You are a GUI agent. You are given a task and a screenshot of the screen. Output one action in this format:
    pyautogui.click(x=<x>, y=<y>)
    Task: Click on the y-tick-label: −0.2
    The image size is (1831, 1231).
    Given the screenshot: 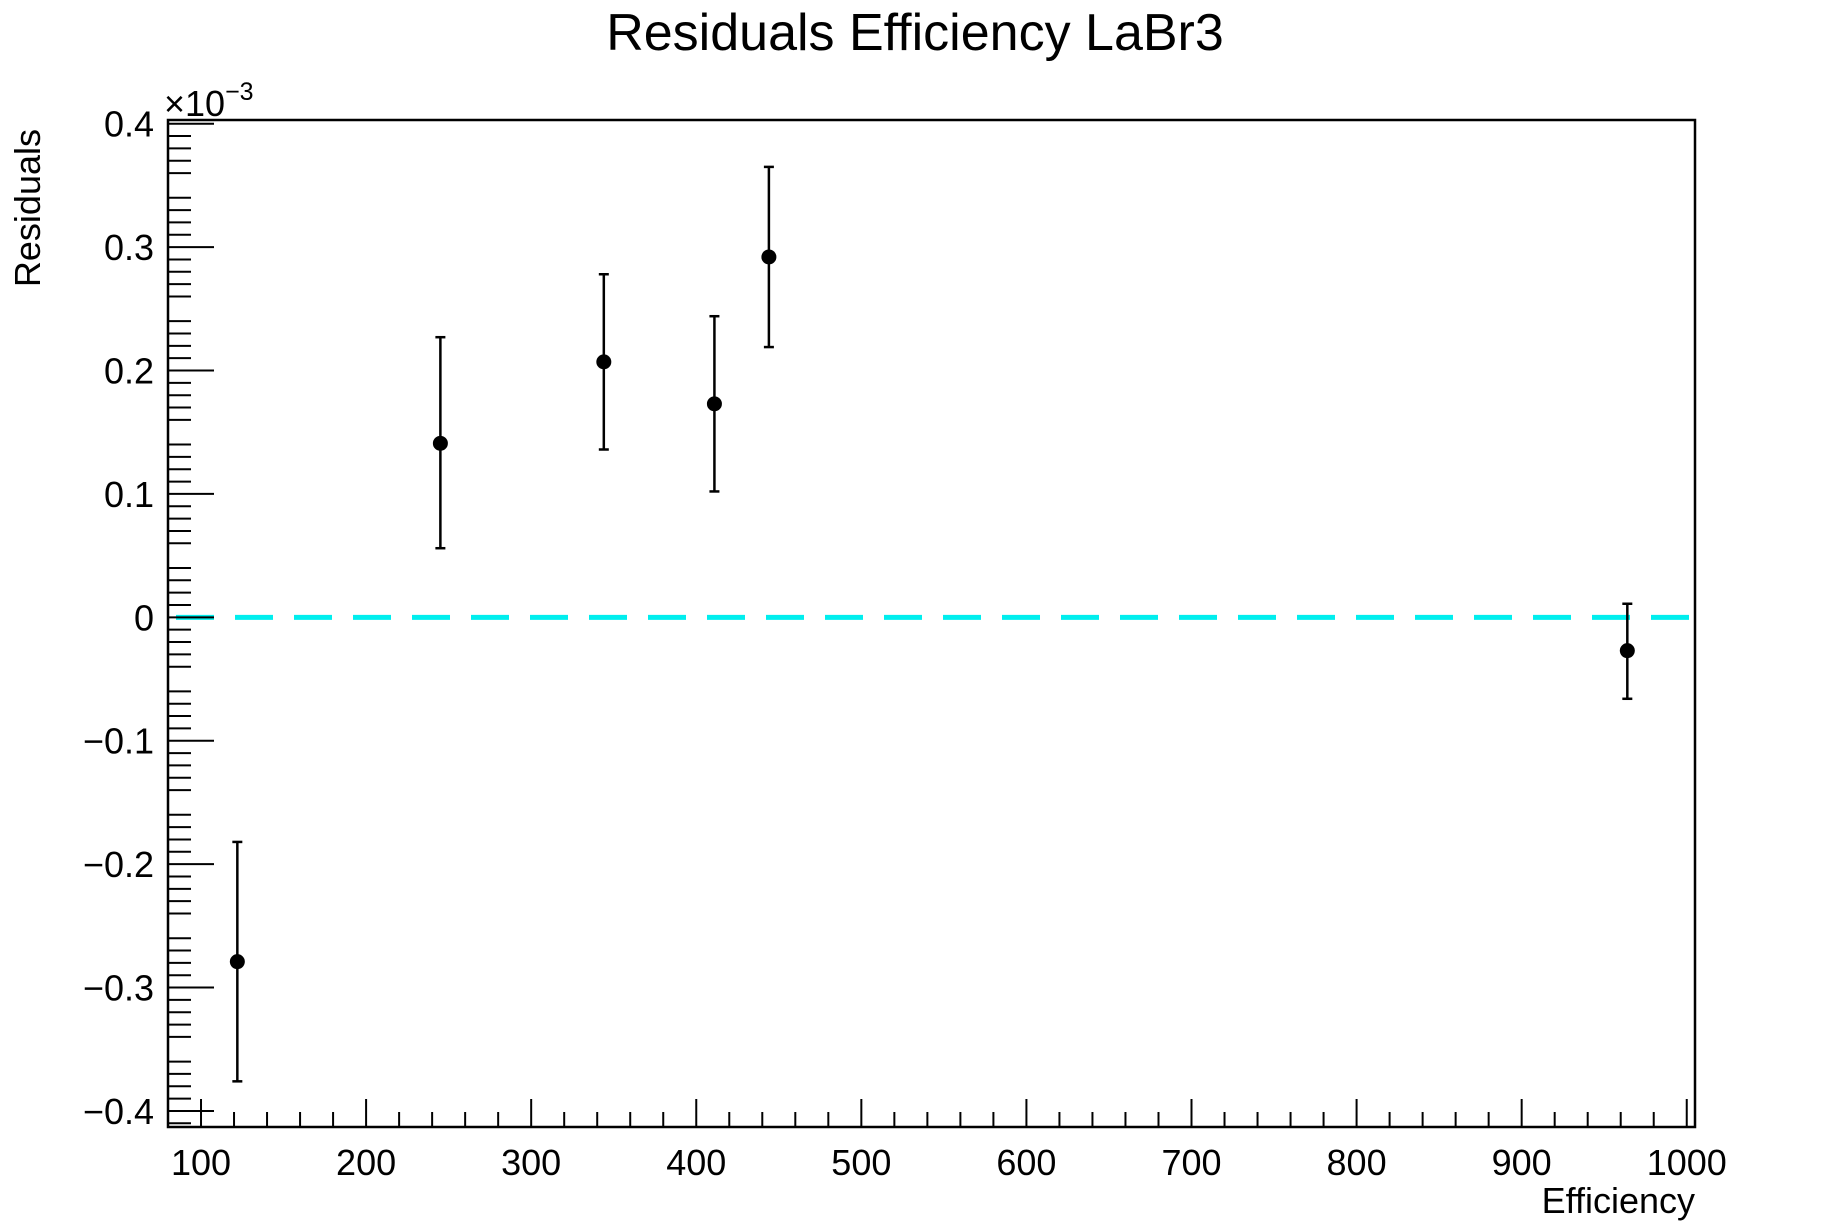 What is the action you would take?
    pyautogui.click(x=118, y=864)
    